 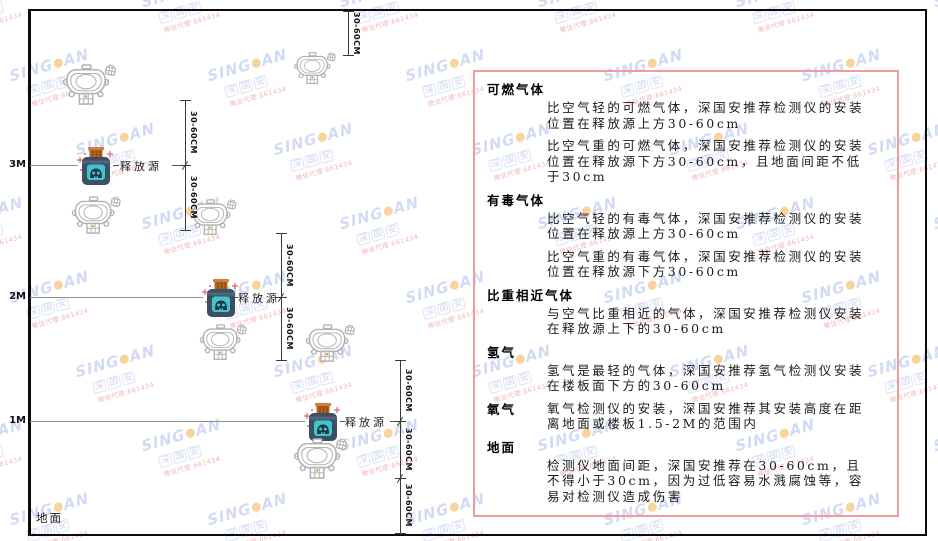 I want to click on section-heading: 地面, so click(x=502, y=447).